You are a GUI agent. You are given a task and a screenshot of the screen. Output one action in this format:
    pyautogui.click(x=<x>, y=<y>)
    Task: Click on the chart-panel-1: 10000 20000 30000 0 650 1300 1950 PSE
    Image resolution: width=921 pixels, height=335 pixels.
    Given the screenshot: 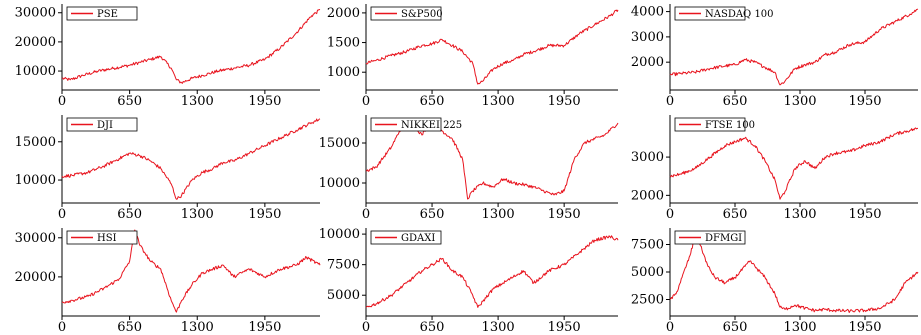 What is the action you would take?
    pyautogui.click(x=168, y=56)
    